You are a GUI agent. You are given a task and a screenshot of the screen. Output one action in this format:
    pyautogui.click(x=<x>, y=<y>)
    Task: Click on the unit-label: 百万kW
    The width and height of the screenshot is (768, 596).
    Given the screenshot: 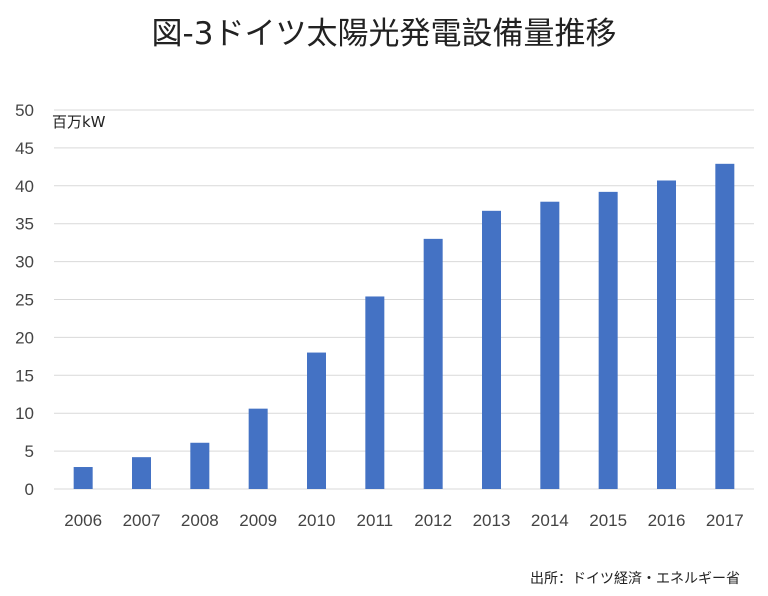 What is the action you would take?
    pyautogui.click(x=79, y=122)
    